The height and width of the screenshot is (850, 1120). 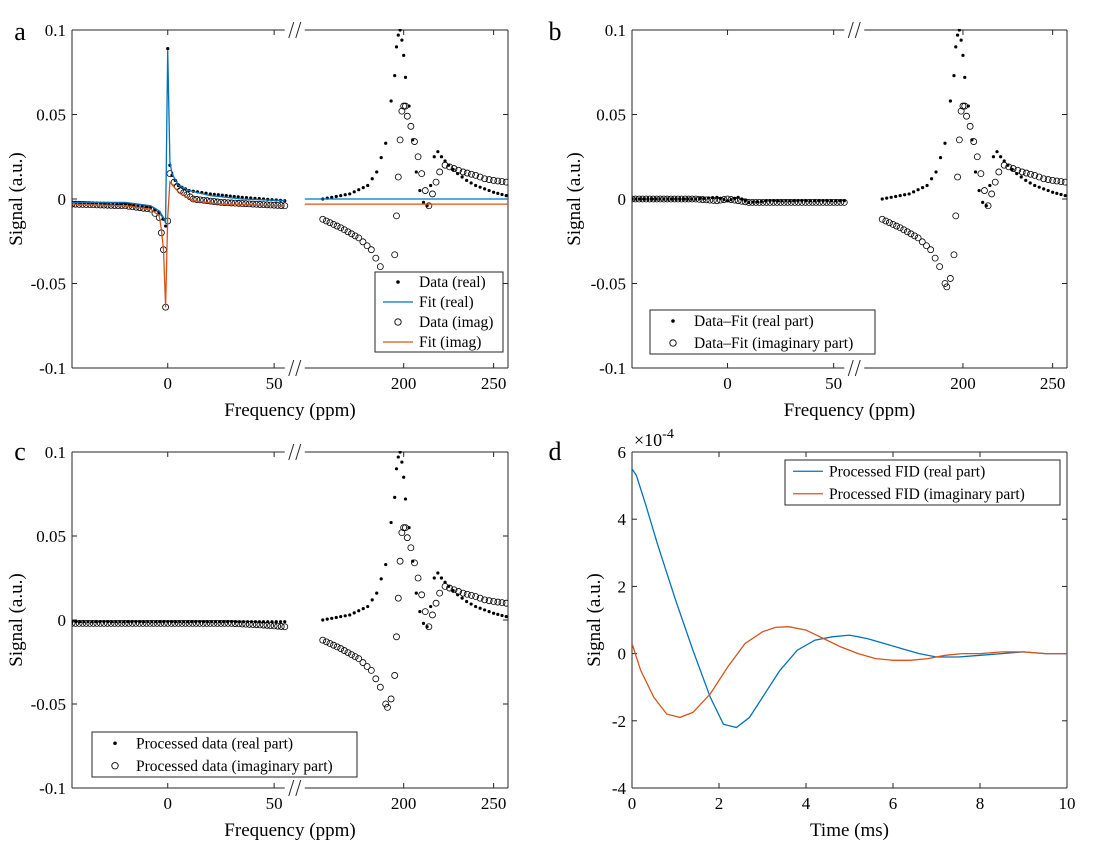 What do you see at coordinates (849, 830) in the screenshot?
I see `x-axis-label: Time (ms)` at bounding box center [849, 830].